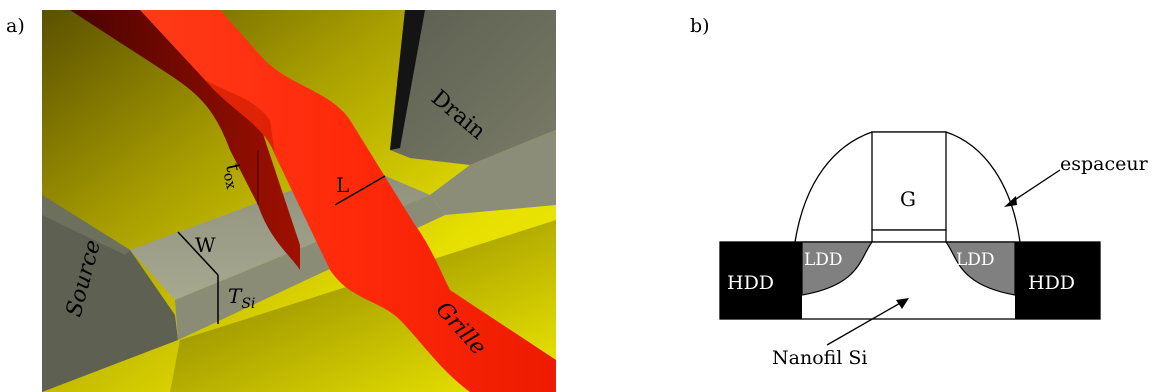 This screenshot has height=392, width=1165. I want to click on panel-b-tag: b), so click(700, 26).